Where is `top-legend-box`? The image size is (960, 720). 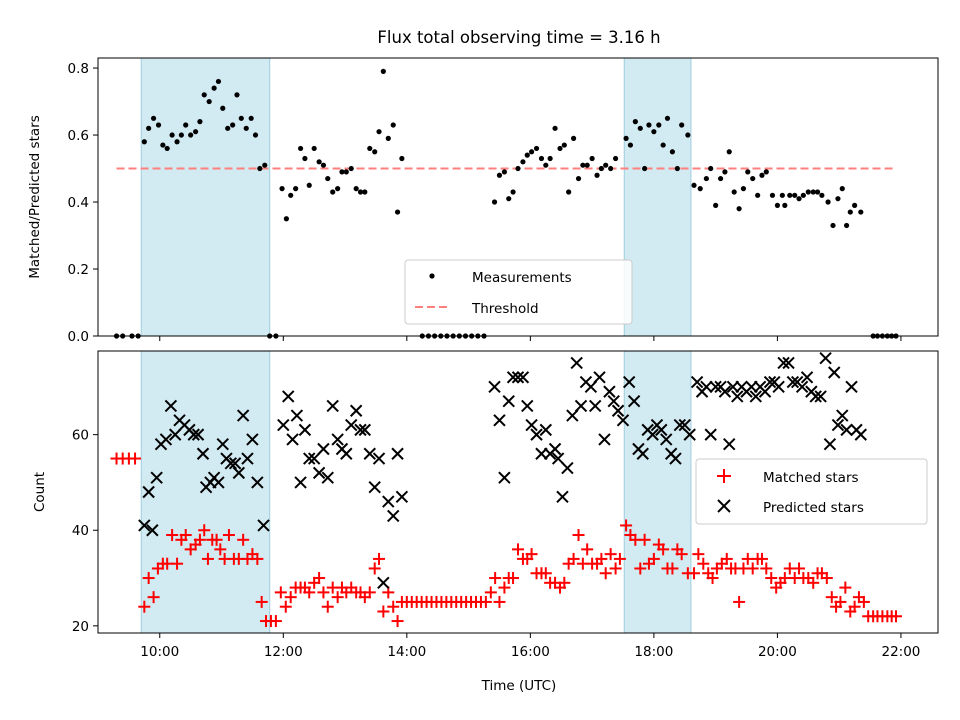 top-legend-box is located at coordinates (518, 292).